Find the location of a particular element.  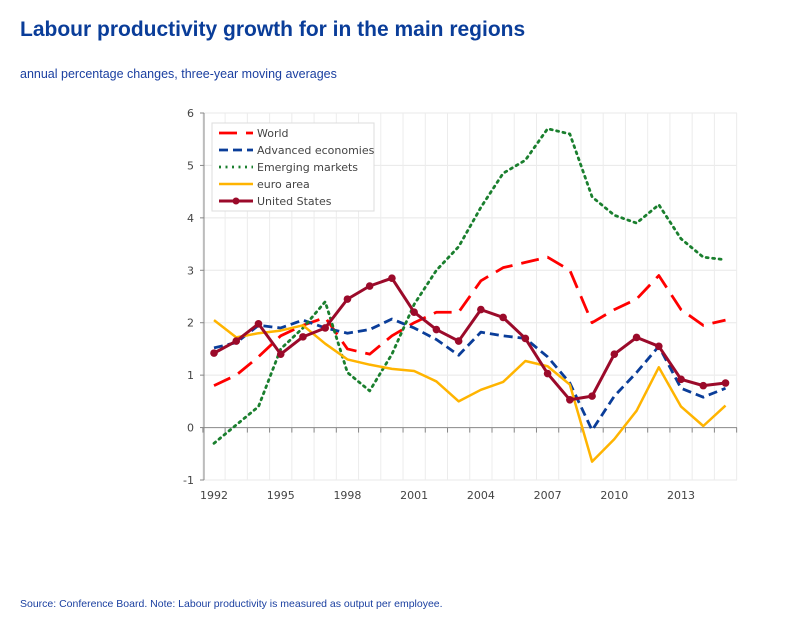

x-tick-label: 1992 is located at coordinates (214, 495).